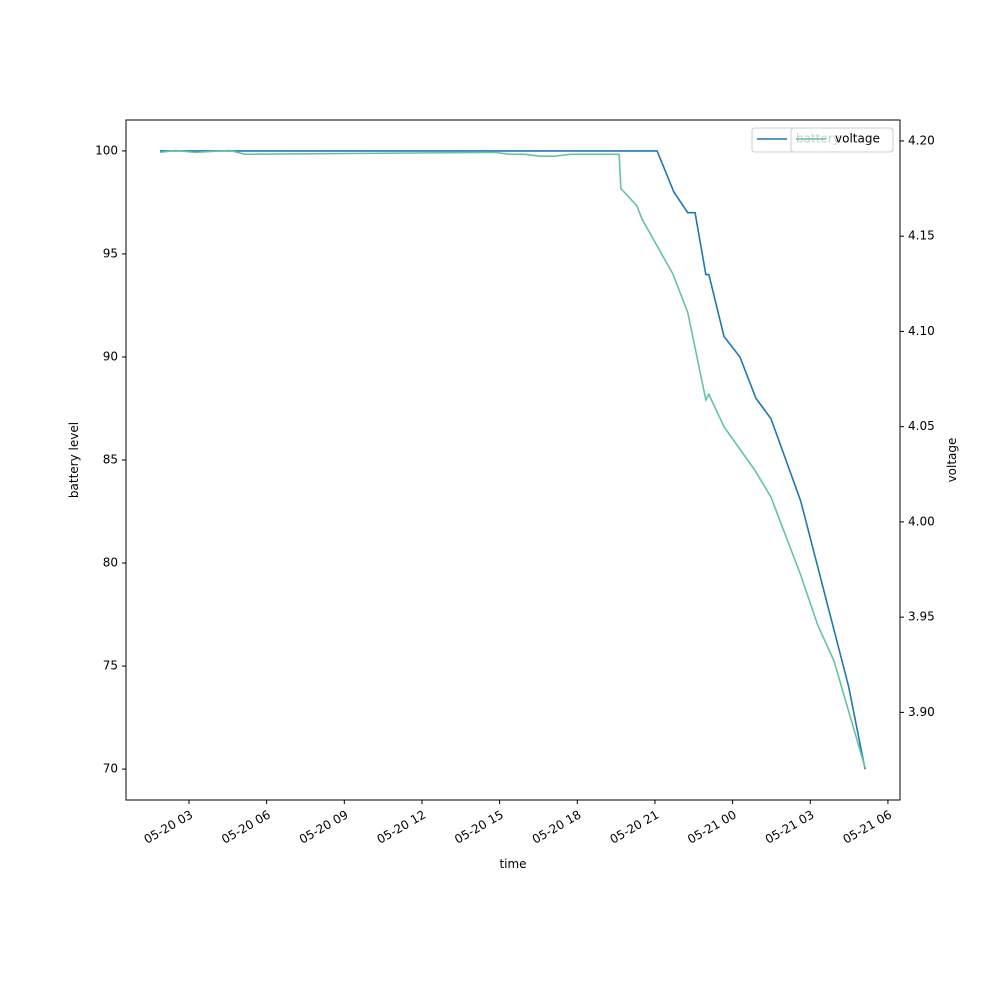  What do you see at coordinates (110, 460) in the screenshot?
I see `y-tick-label: 85` at bounding box center [110, 460].